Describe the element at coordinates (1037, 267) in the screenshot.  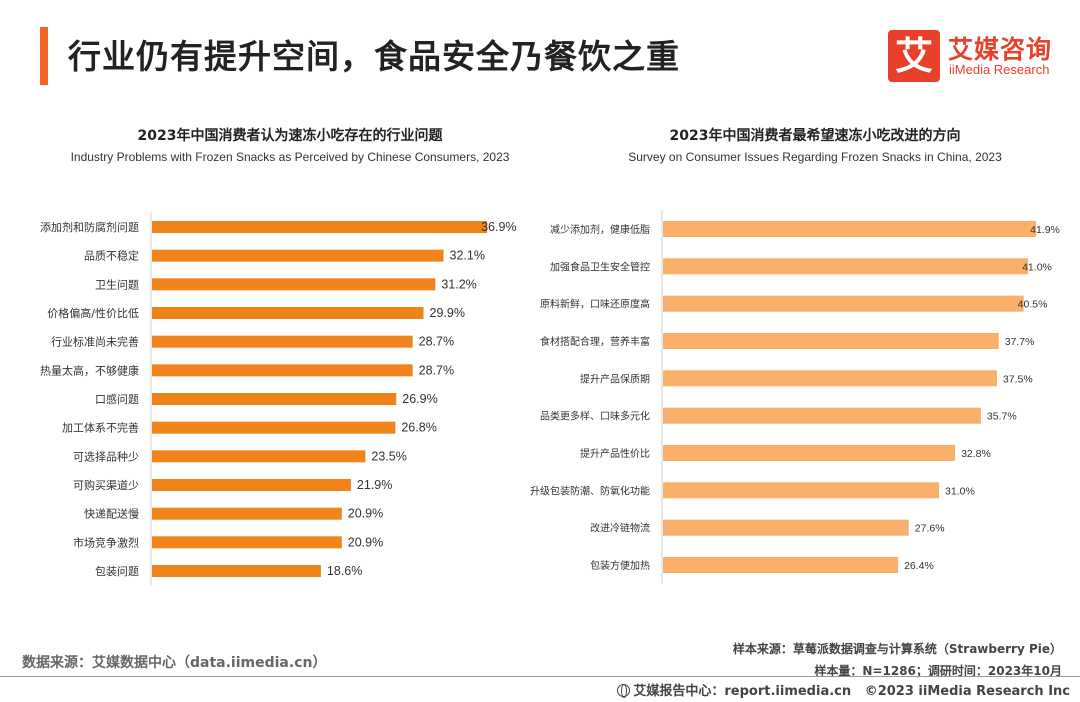
I see `chart-1-value-label: 41.0%` at that location.